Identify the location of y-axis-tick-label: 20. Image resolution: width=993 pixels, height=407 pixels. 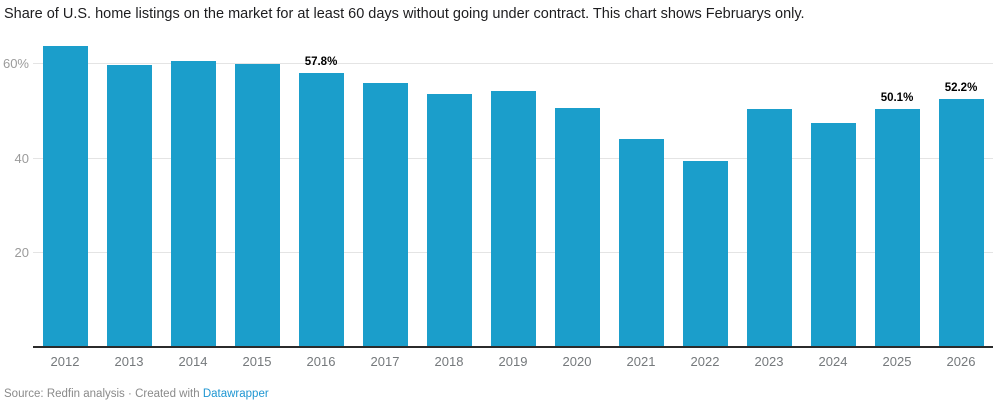
(21, 253).